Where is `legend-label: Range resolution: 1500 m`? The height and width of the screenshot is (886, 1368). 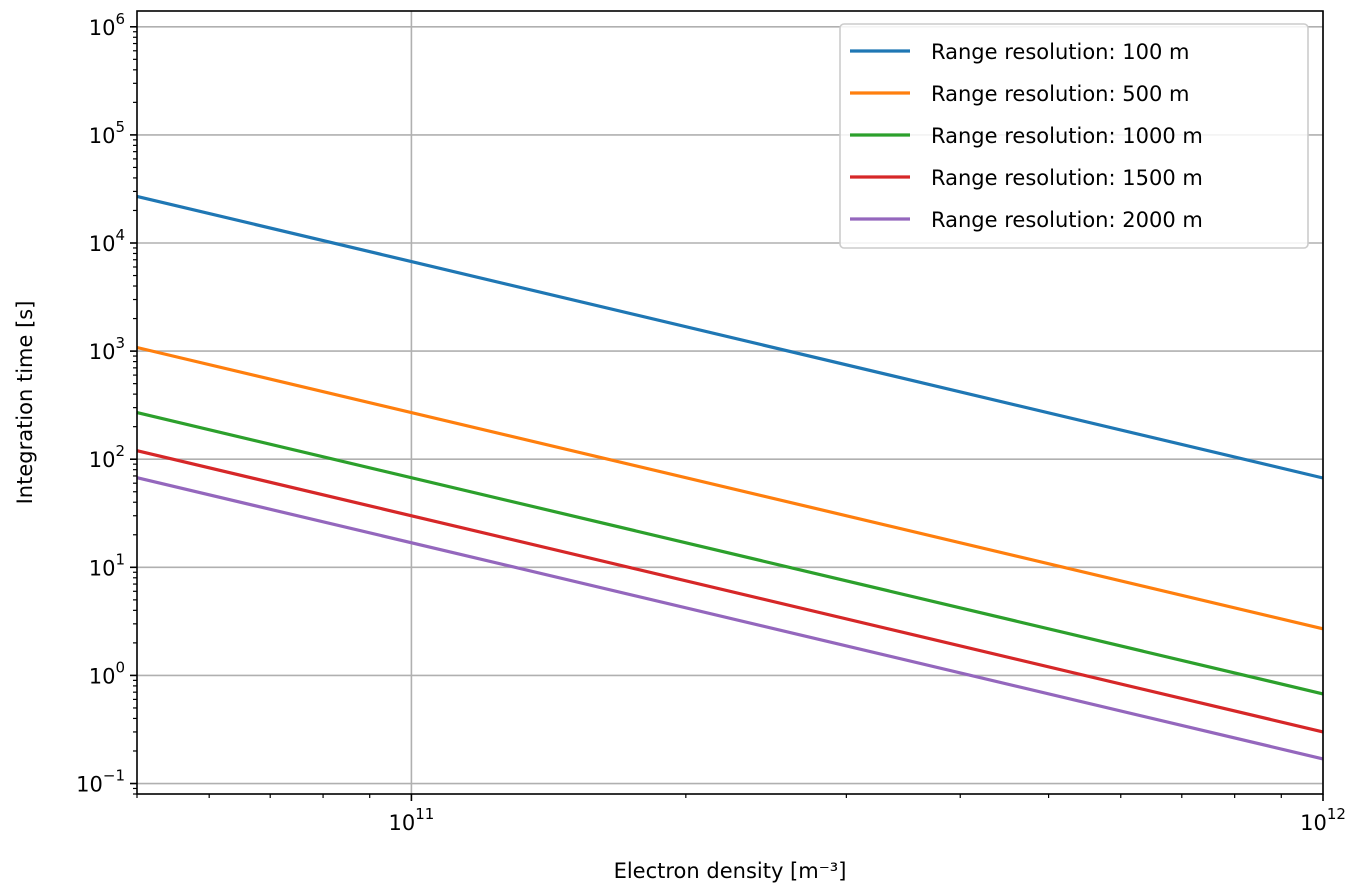
legend-label: Range resolution: 1500 m is located at coordinates (1067, 178).